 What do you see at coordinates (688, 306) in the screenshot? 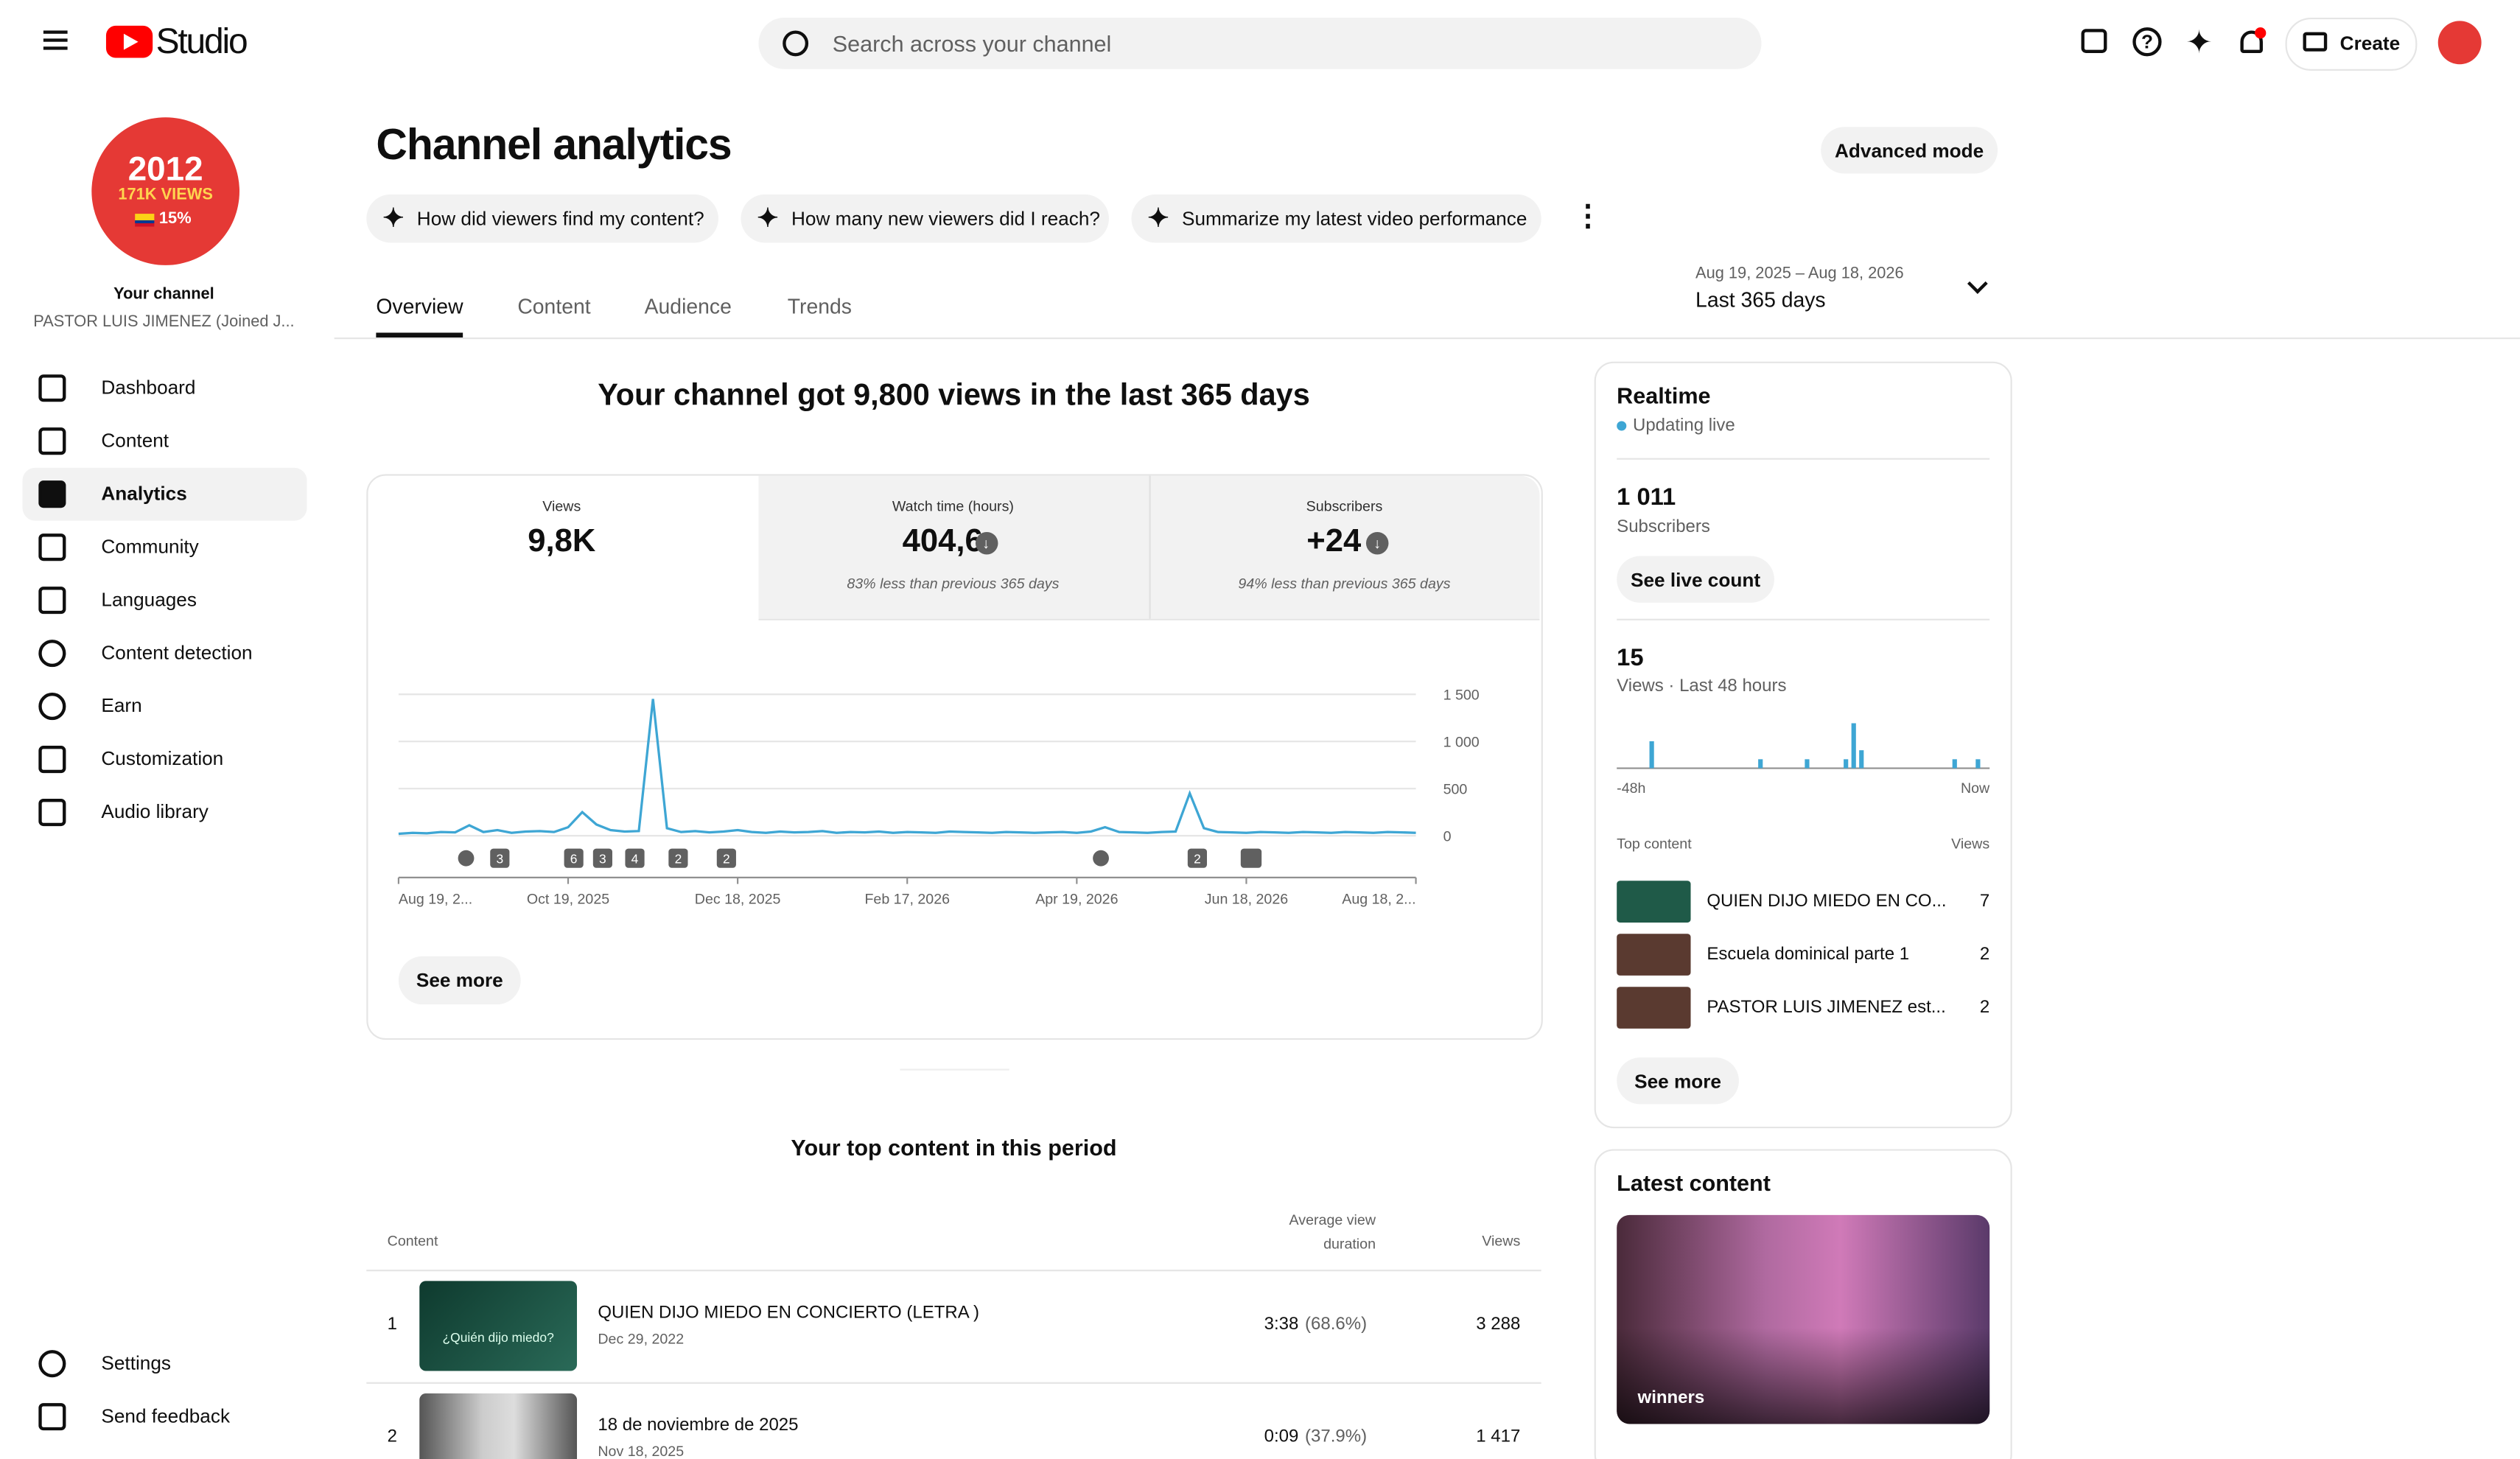
I see `tab: Audience` at bounding box center [688, 306].